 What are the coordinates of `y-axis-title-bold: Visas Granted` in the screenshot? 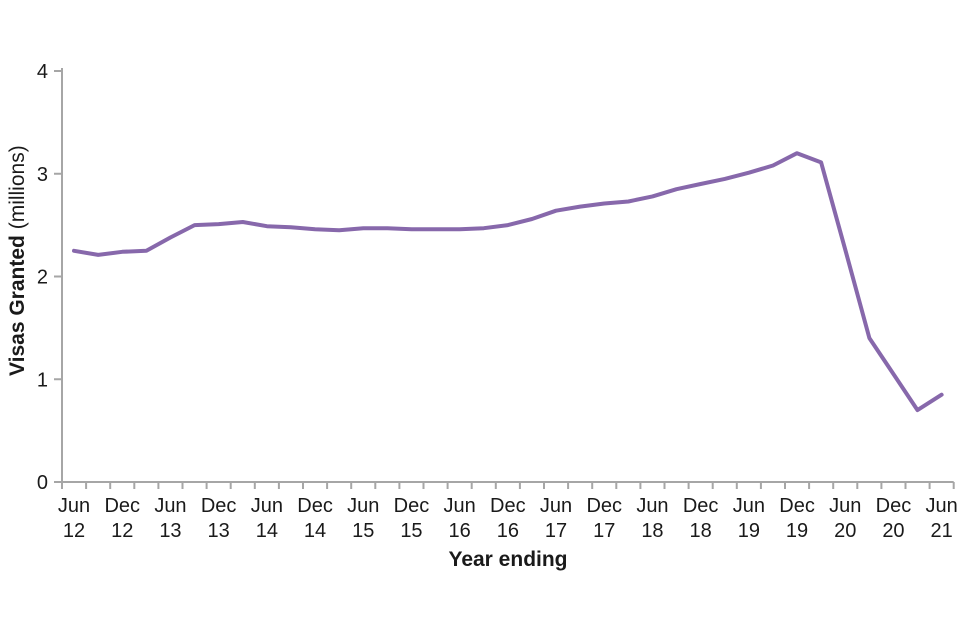 It's located at (17, 305).